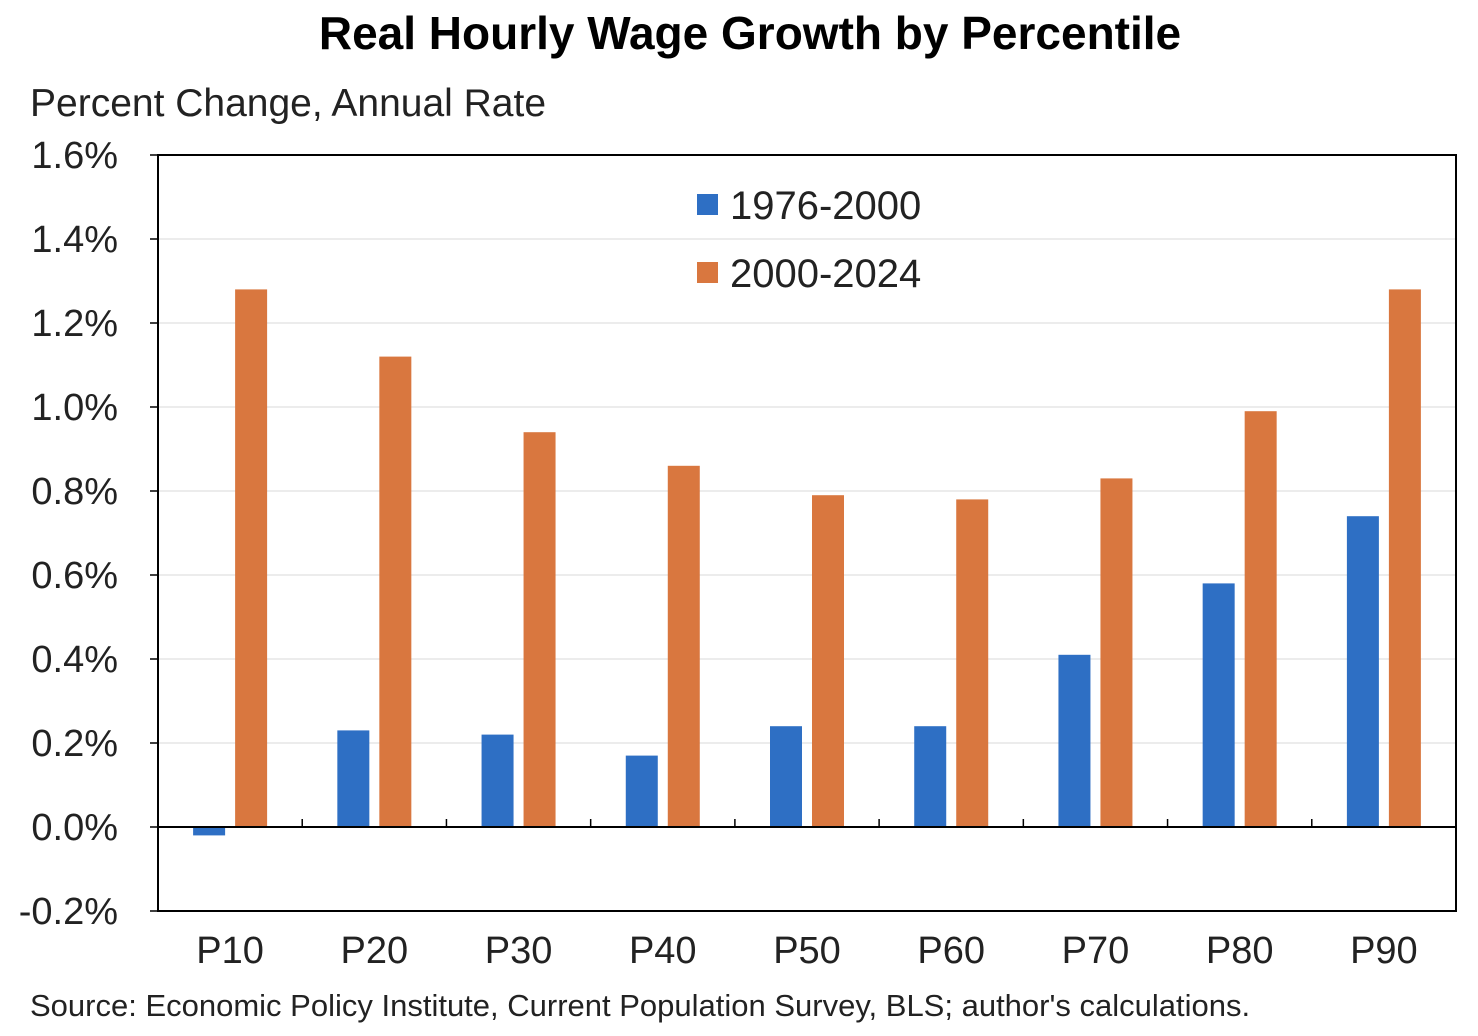 The image size is (1478, 1036). Describe the element at coordinates (825, 274) in the screenshot. I see `legend-label: 2000-2024` at that location.